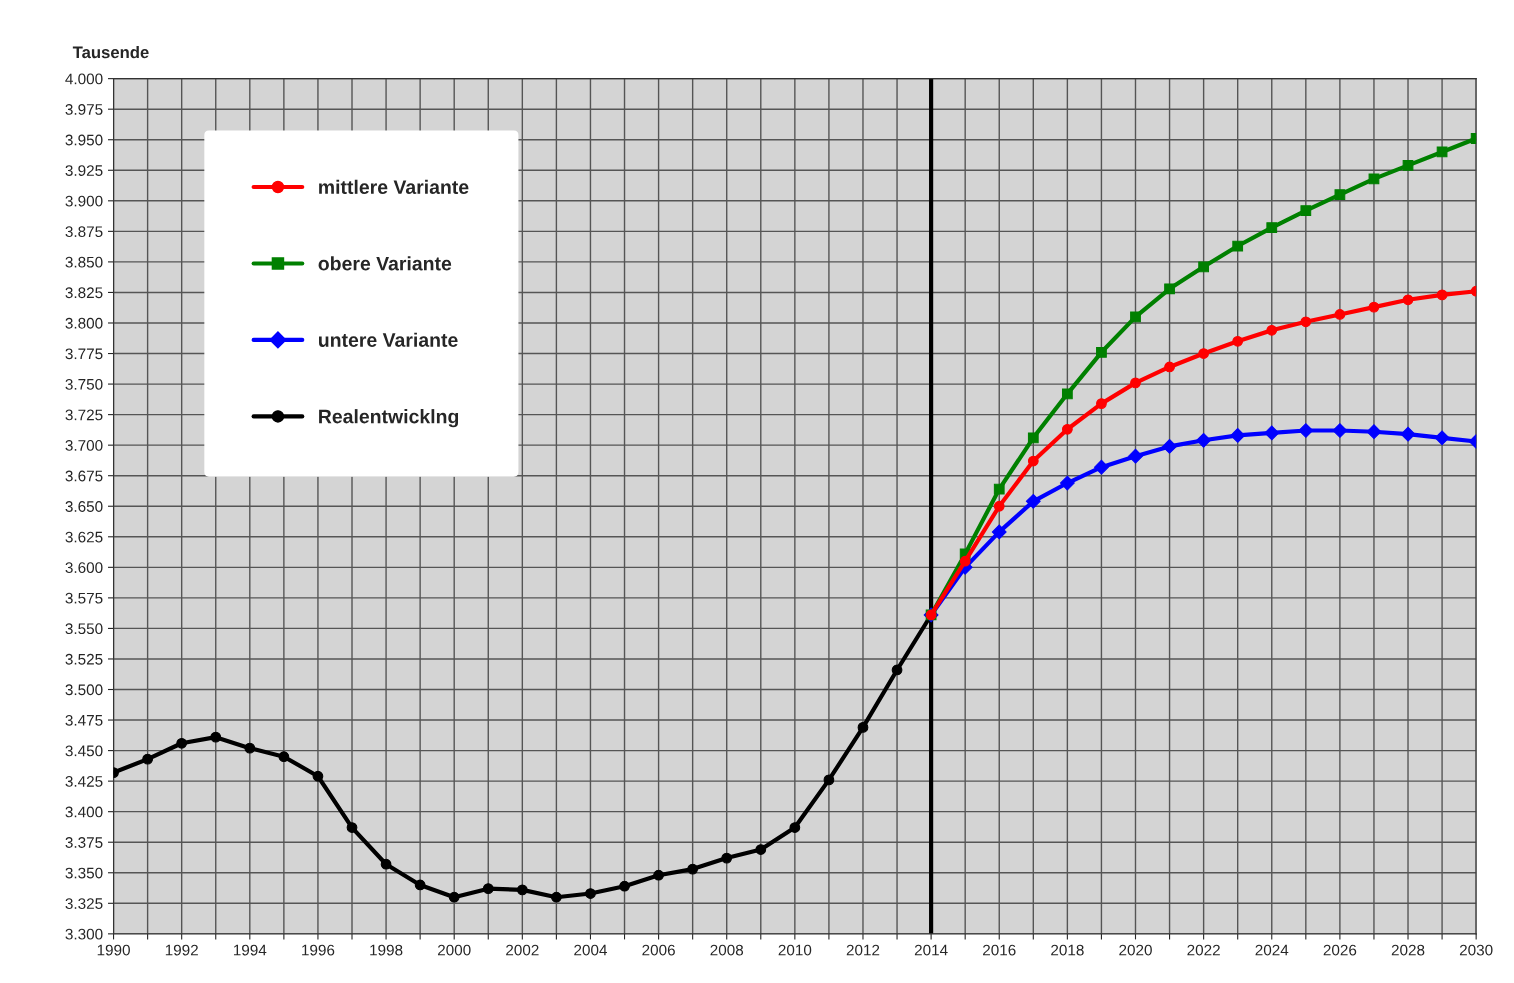 The image size is (1514, 983). I want to click on y-tick-label: 3.850, so click(84, 262).